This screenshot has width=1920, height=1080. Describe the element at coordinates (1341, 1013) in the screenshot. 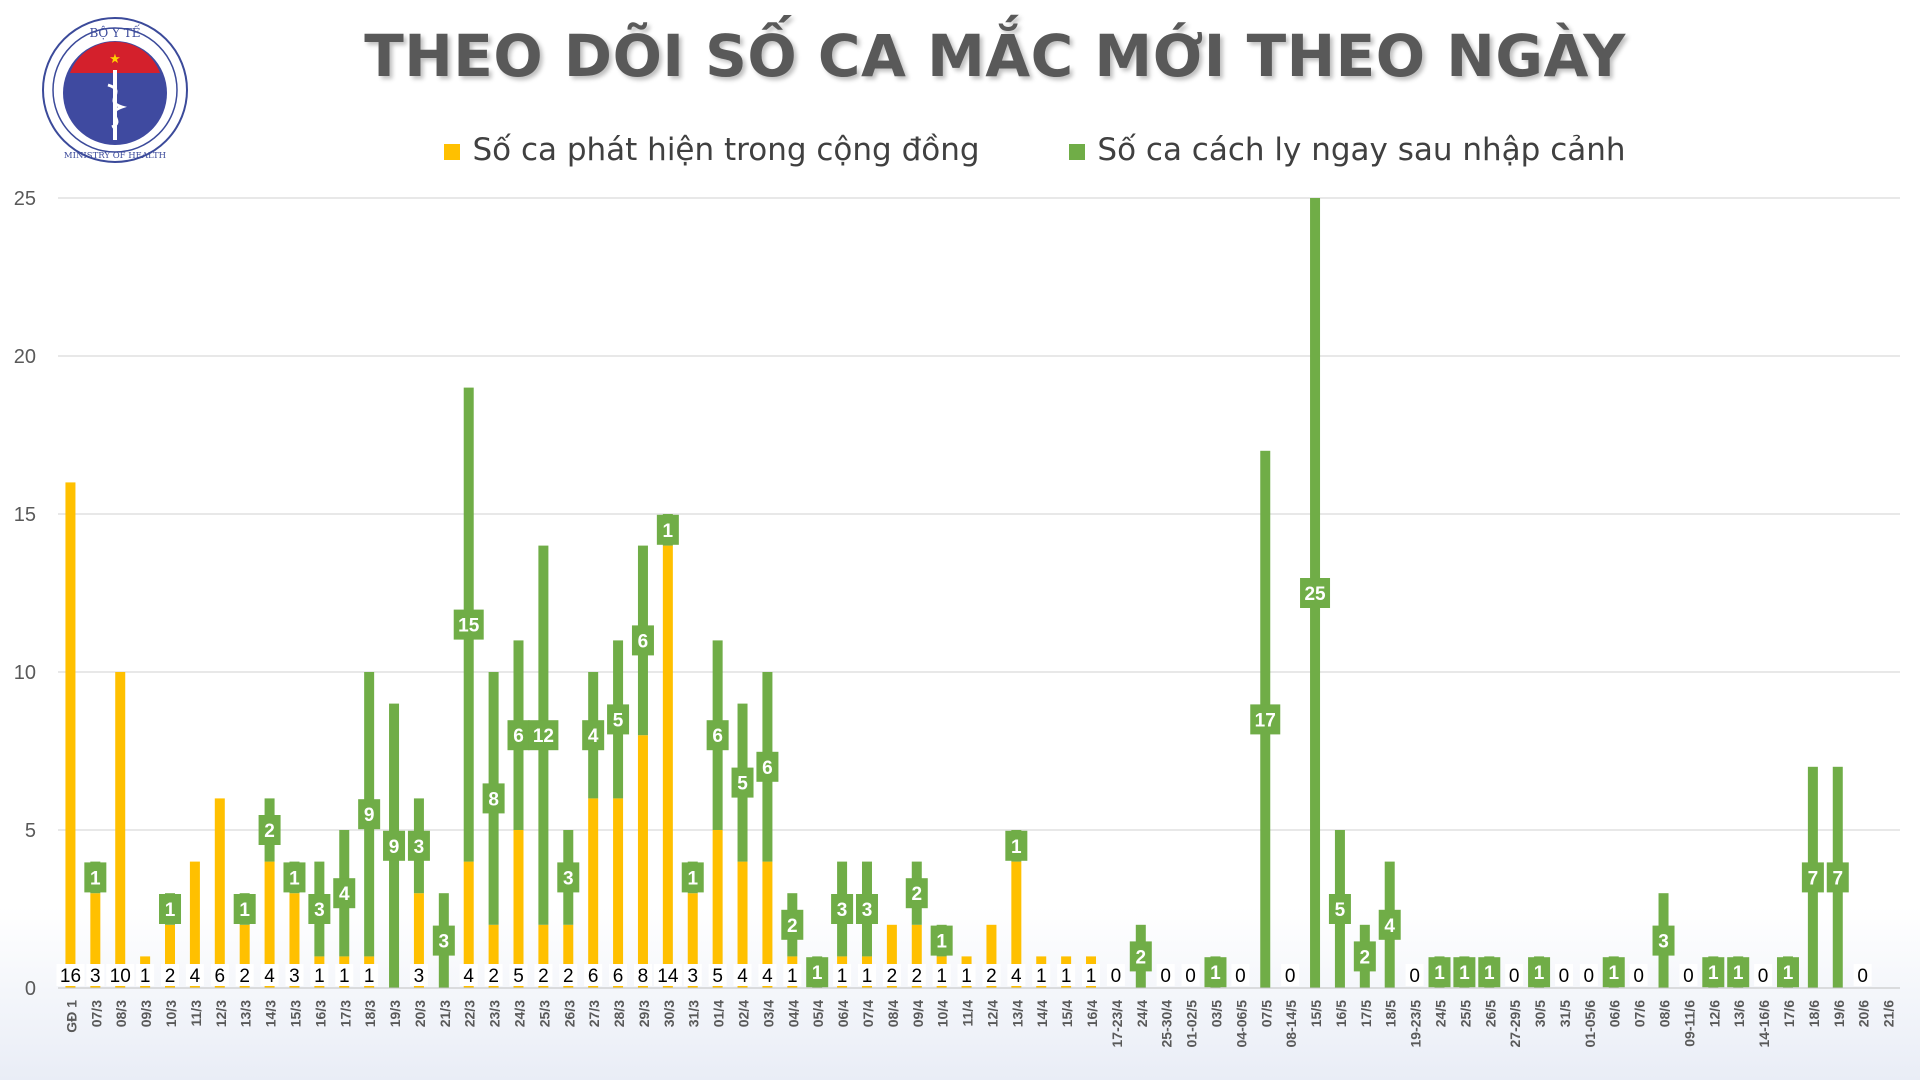

I see `x-tick-label: 16/5` at that location.